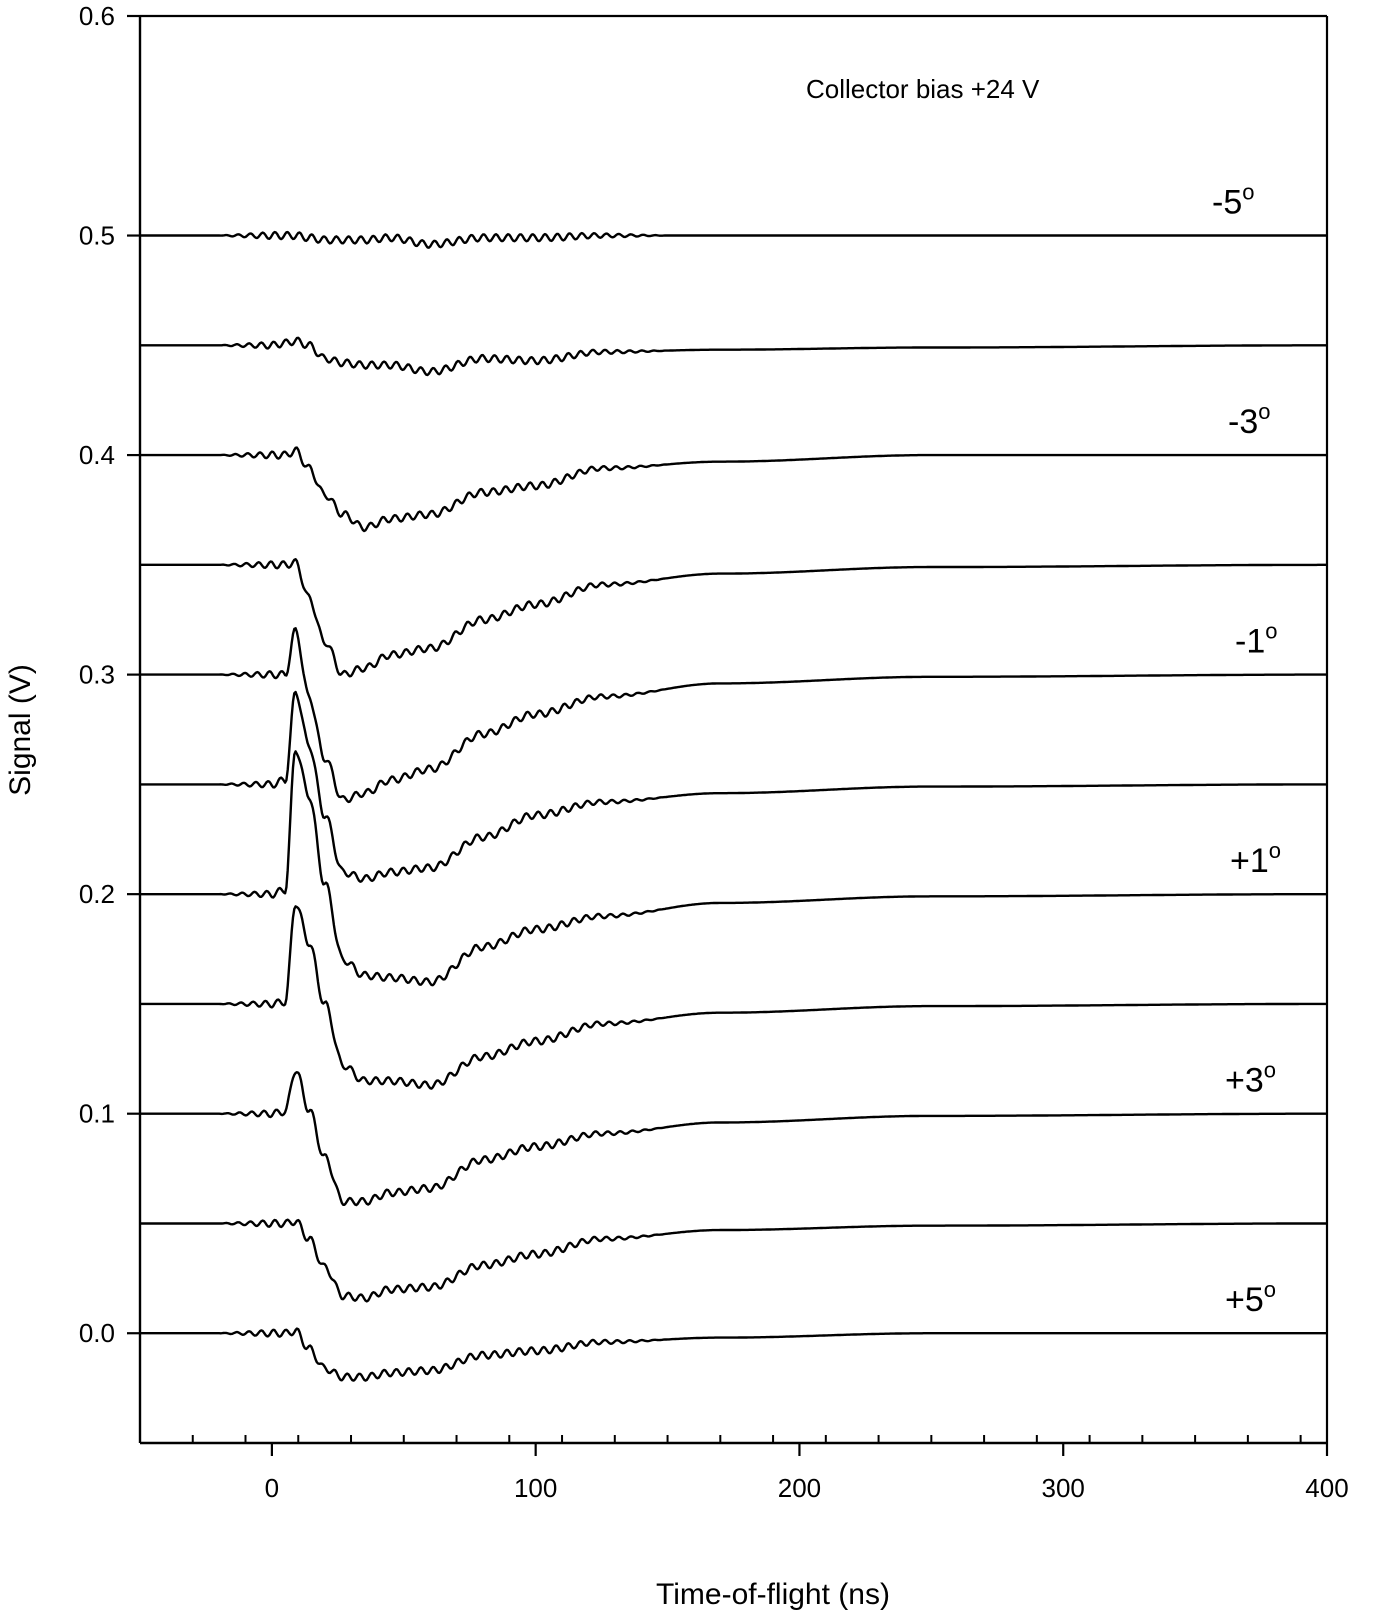 This screenshot has width=1400, height=1621. I want to click on x-axis-title: Time-of-flight (ns), so click(773, 1594).